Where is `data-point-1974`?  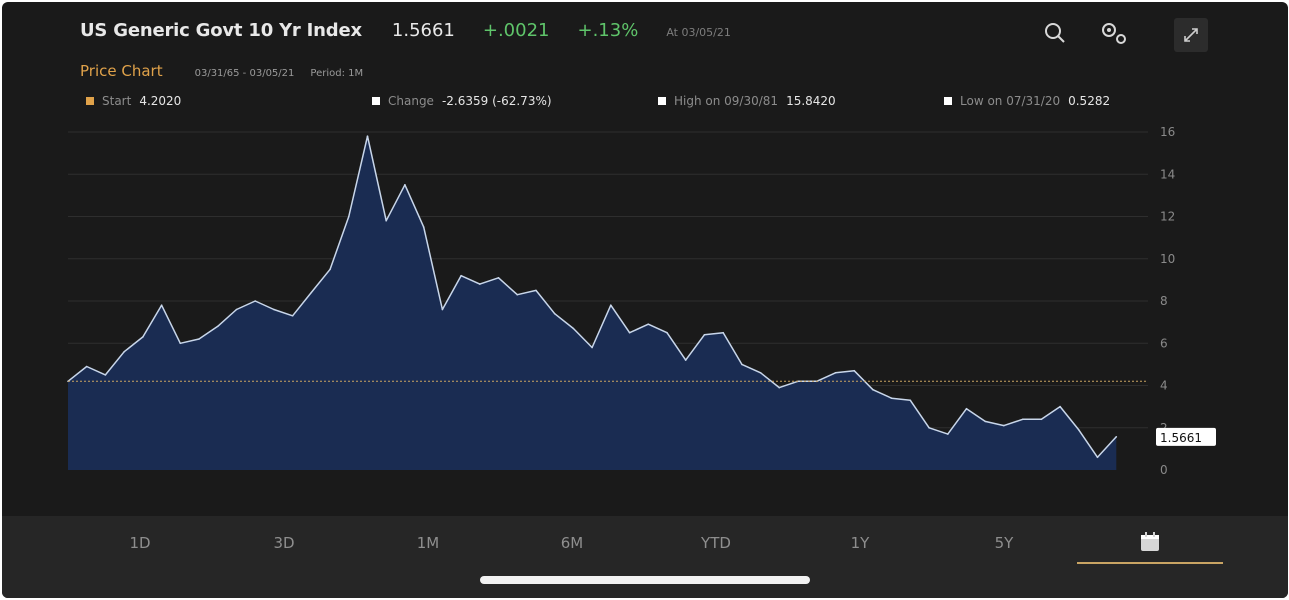
data-point-1974 is located at coordinates (236, 309).